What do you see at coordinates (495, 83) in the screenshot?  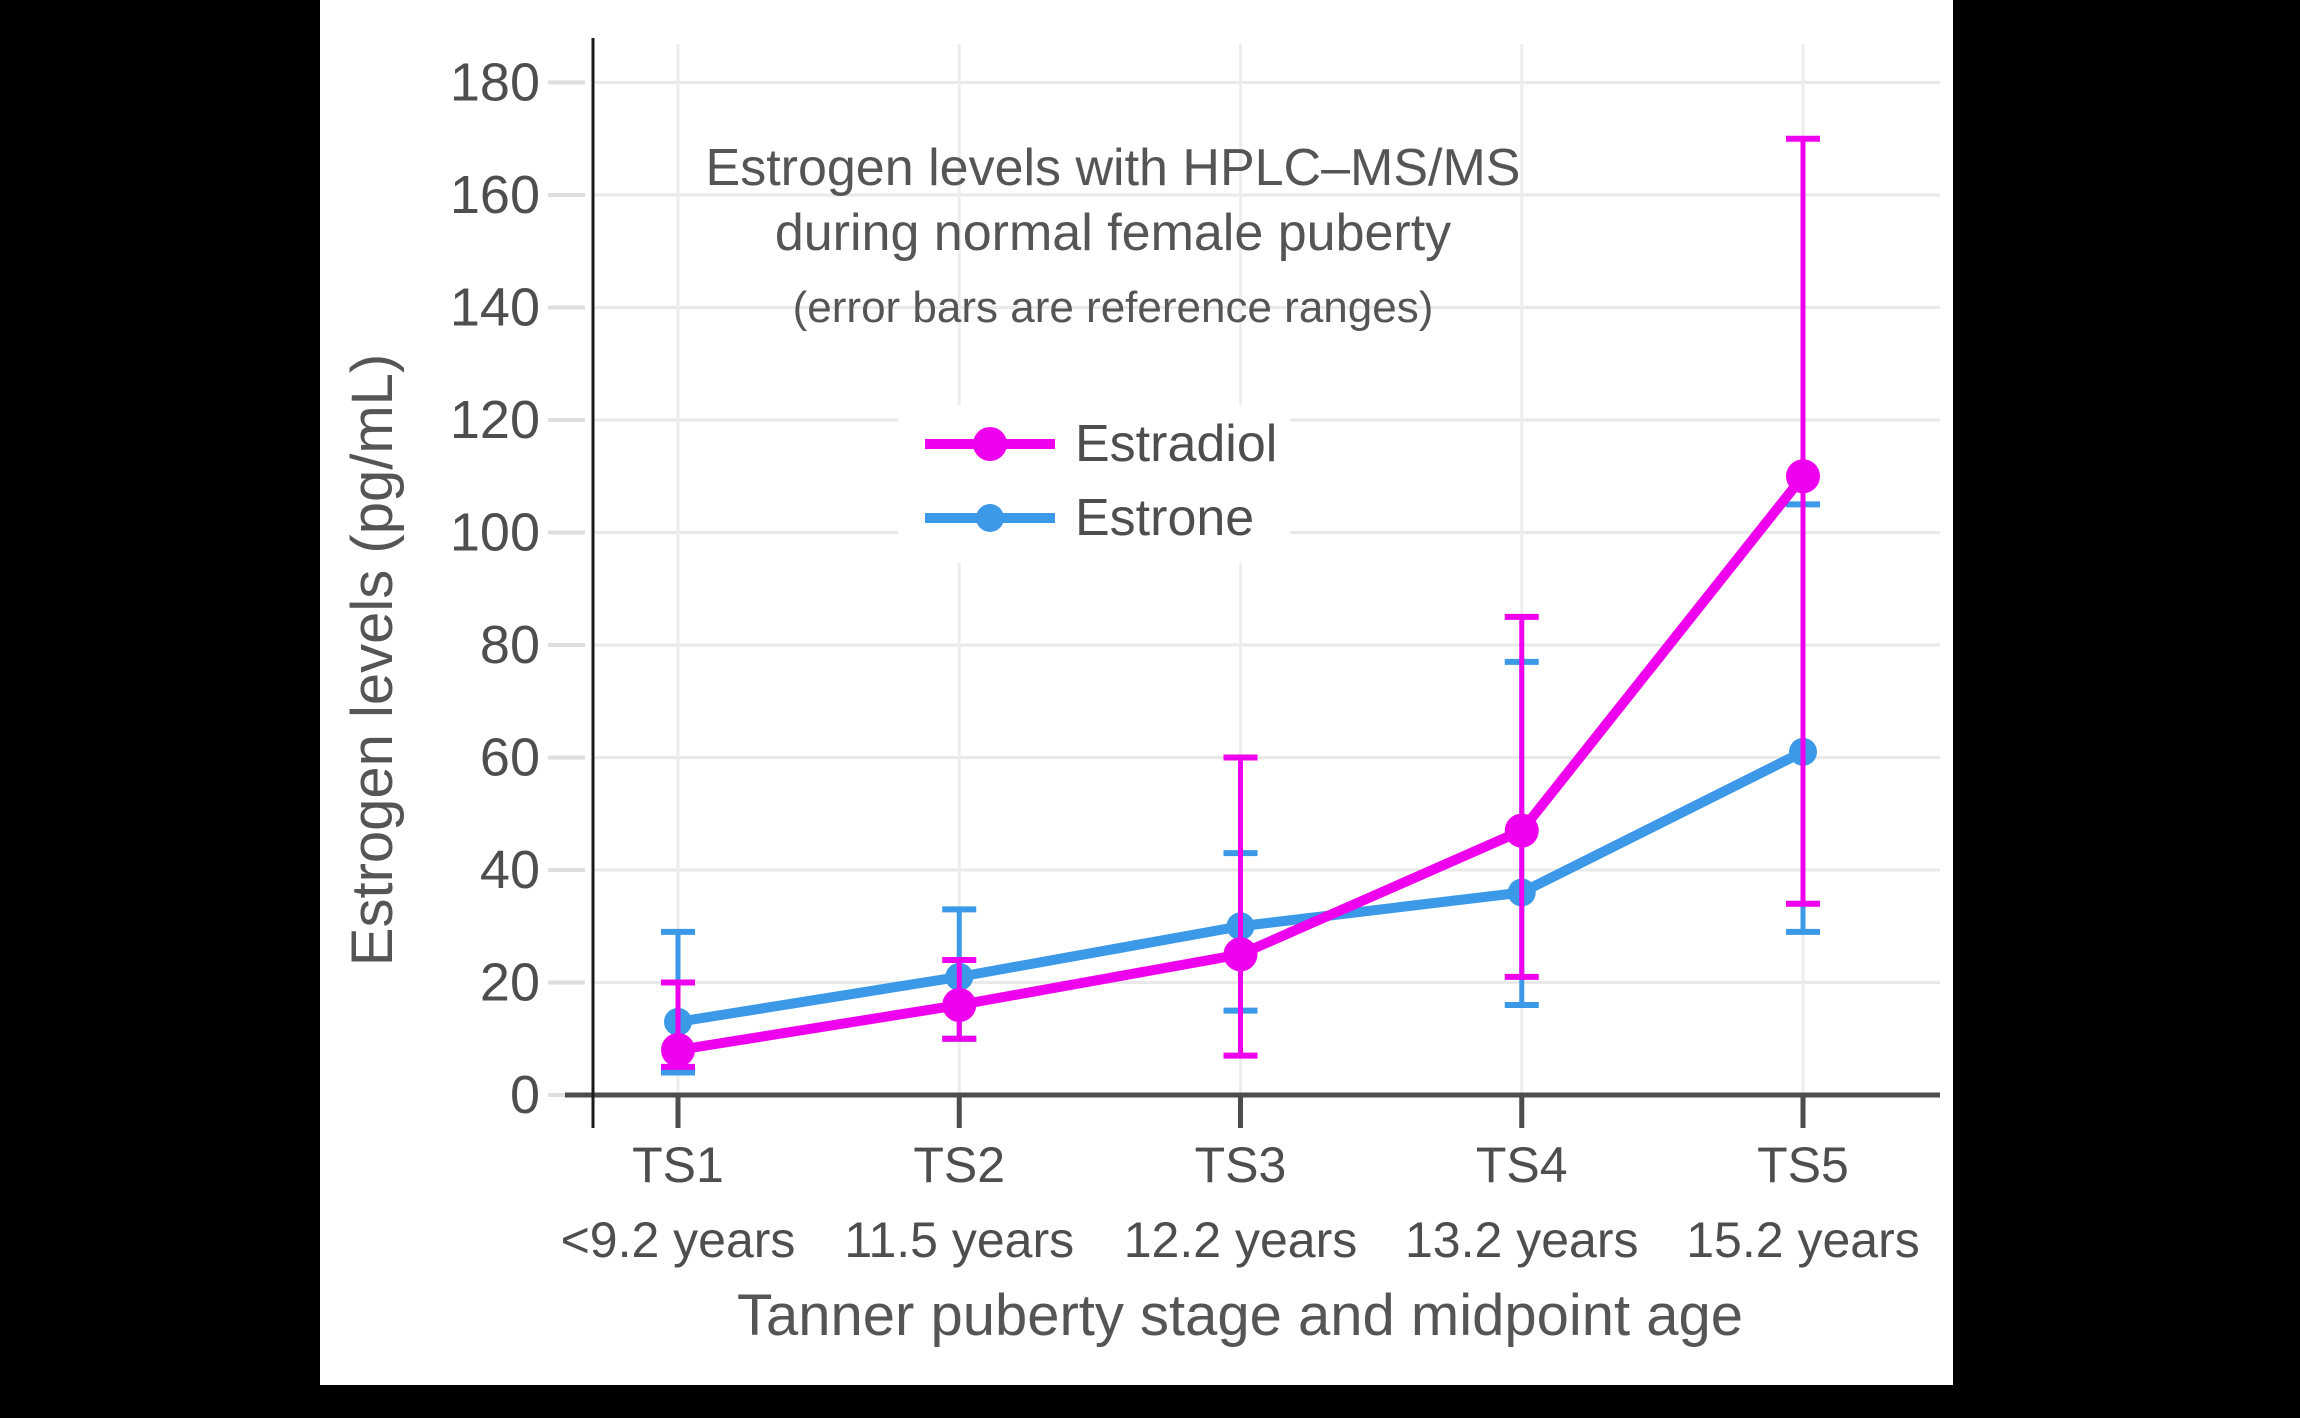 I see `y-tick-label: 180` at bounding box center [495, 83].